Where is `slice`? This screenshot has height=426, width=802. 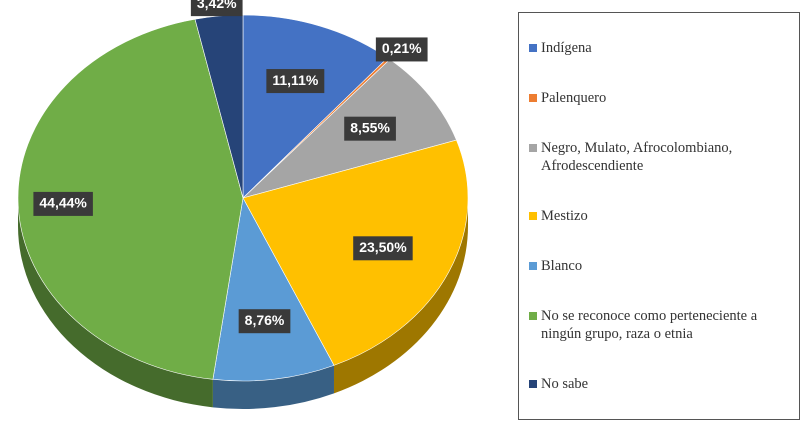
slice is located at coordinates (273, 289).